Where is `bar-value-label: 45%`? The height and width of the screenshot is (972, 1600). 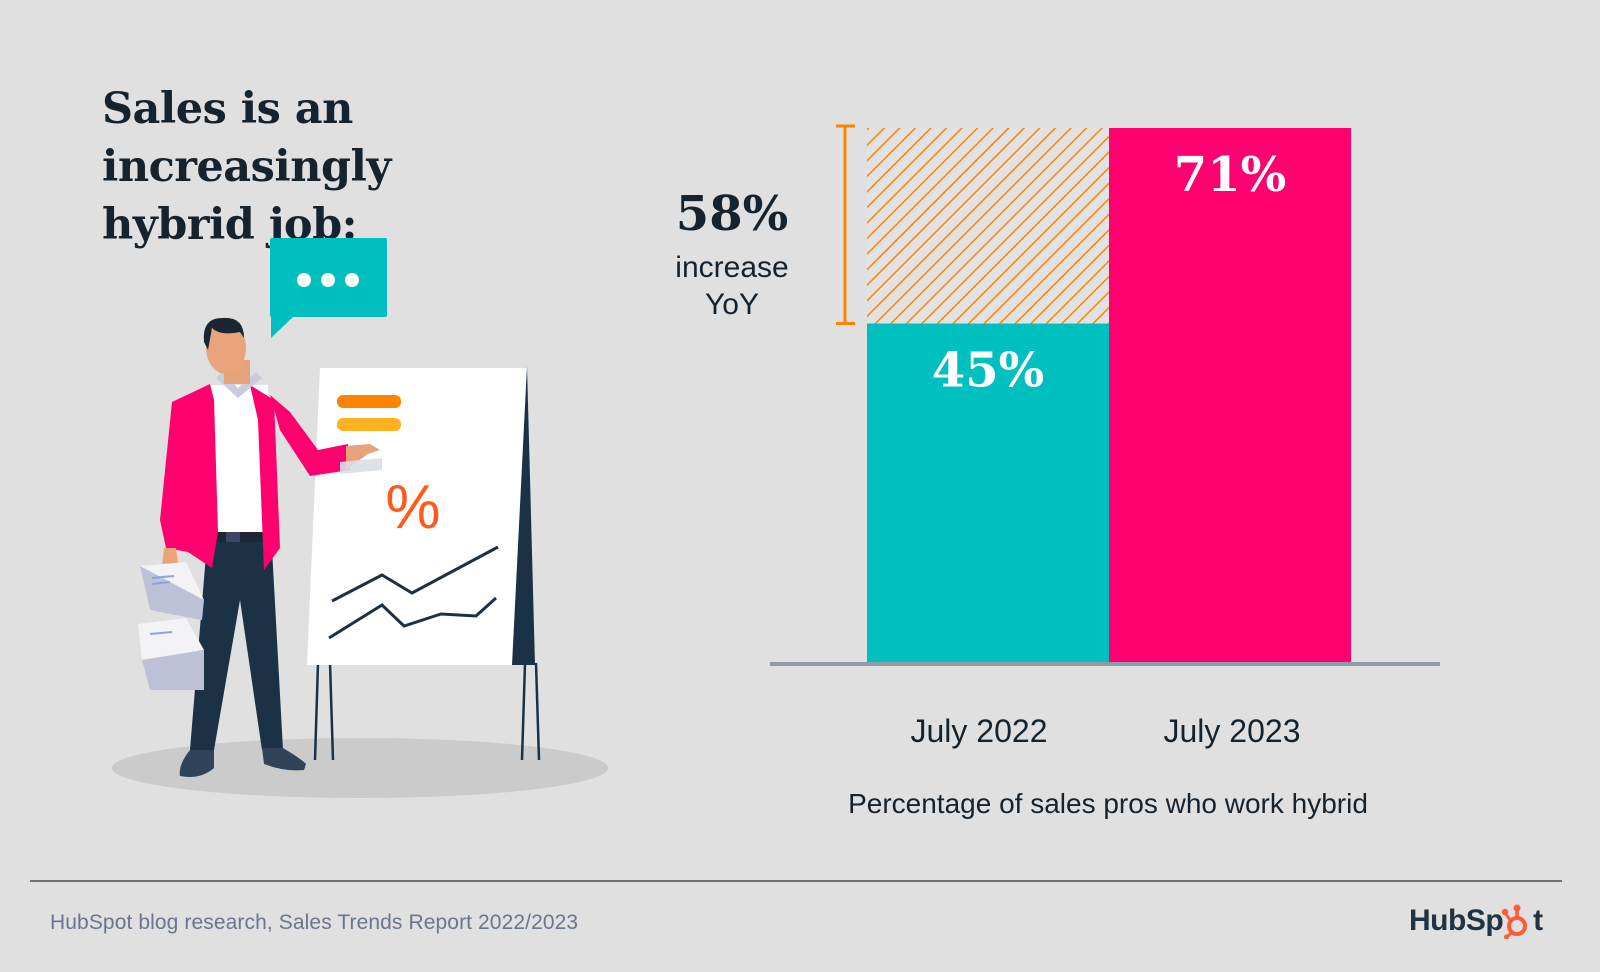
bar-value-label: 45% is located at coordinates (988, 371).